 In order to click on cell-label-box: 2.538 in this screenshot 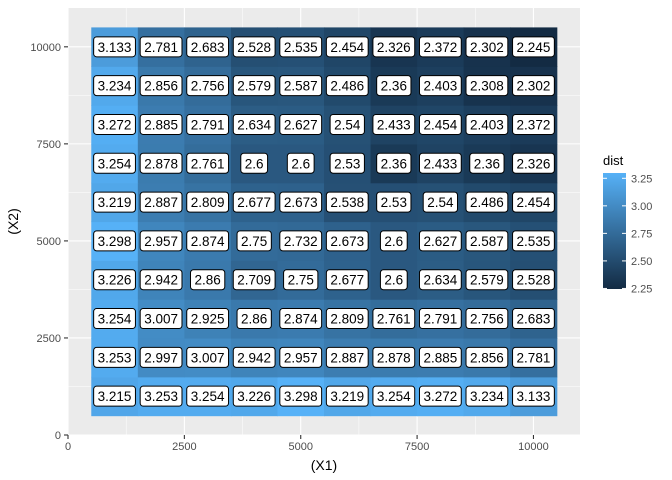, I will do `click(347, 202)`.